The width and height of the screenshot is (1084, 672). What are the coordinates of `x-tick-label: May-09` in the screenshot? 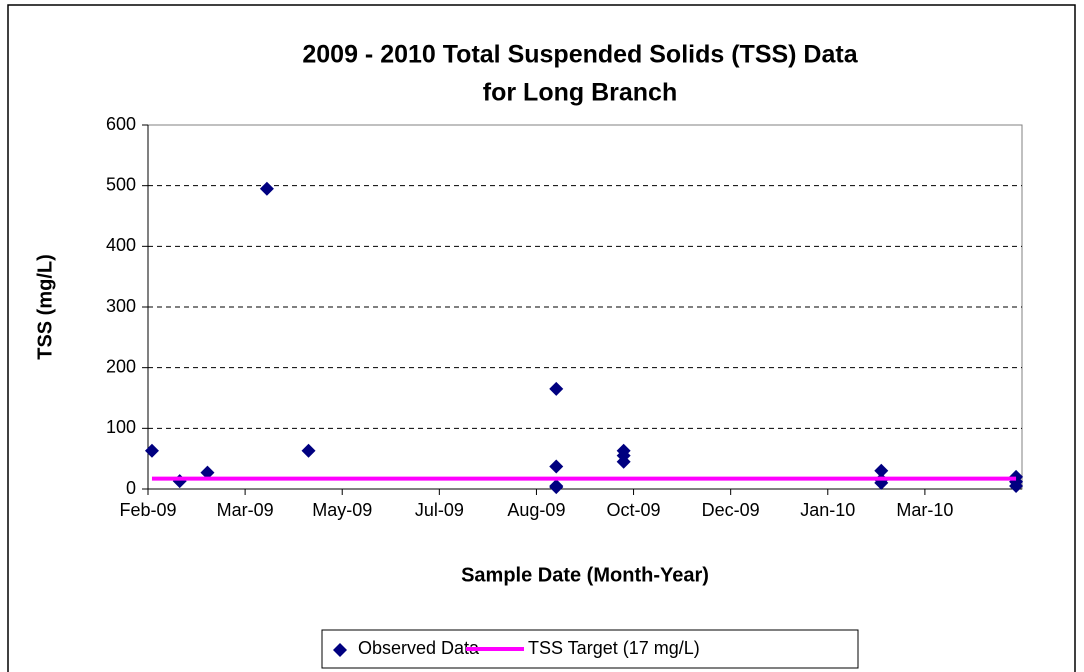 It's located at (342, 510).